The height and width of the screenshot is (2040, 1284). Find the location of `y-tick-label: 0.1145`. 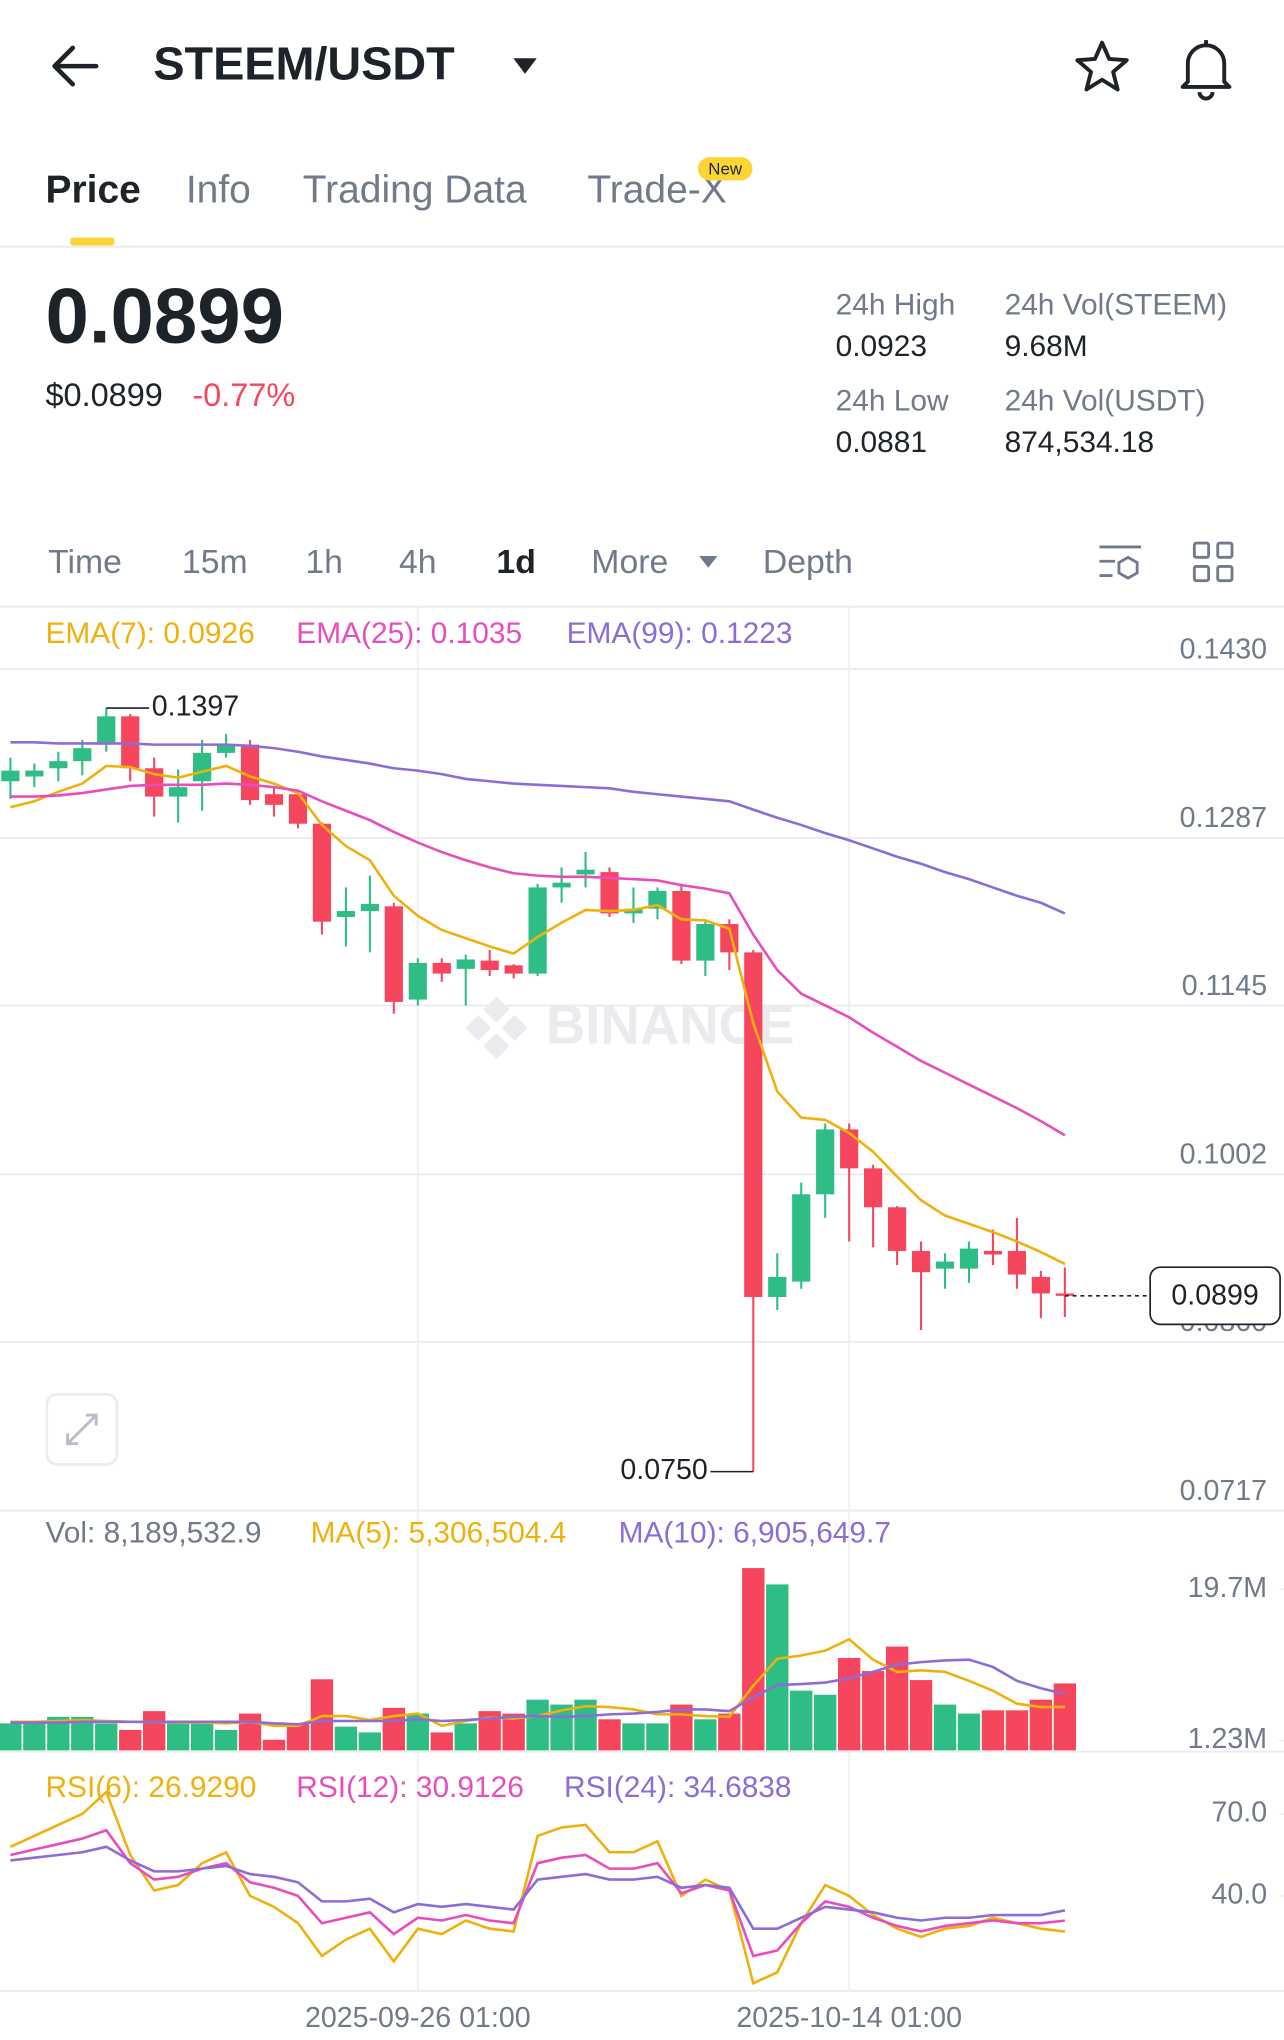

y-tick-label: 0.1145 is located at coordinates (1224, 986).